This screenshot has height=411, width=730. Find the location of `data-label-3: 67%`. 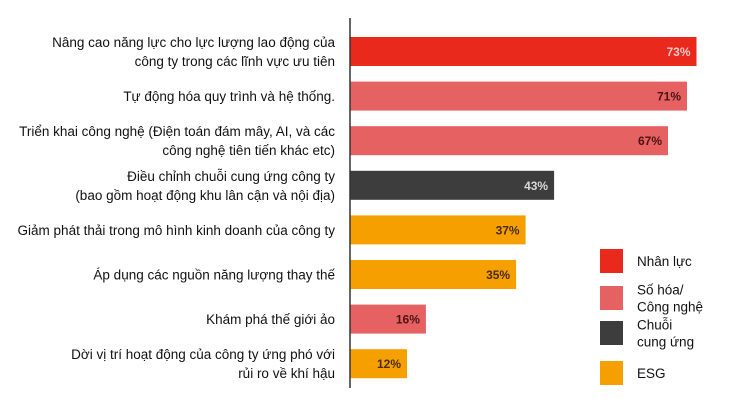

data-label-3: 67% is located at coordinates (650, 141).